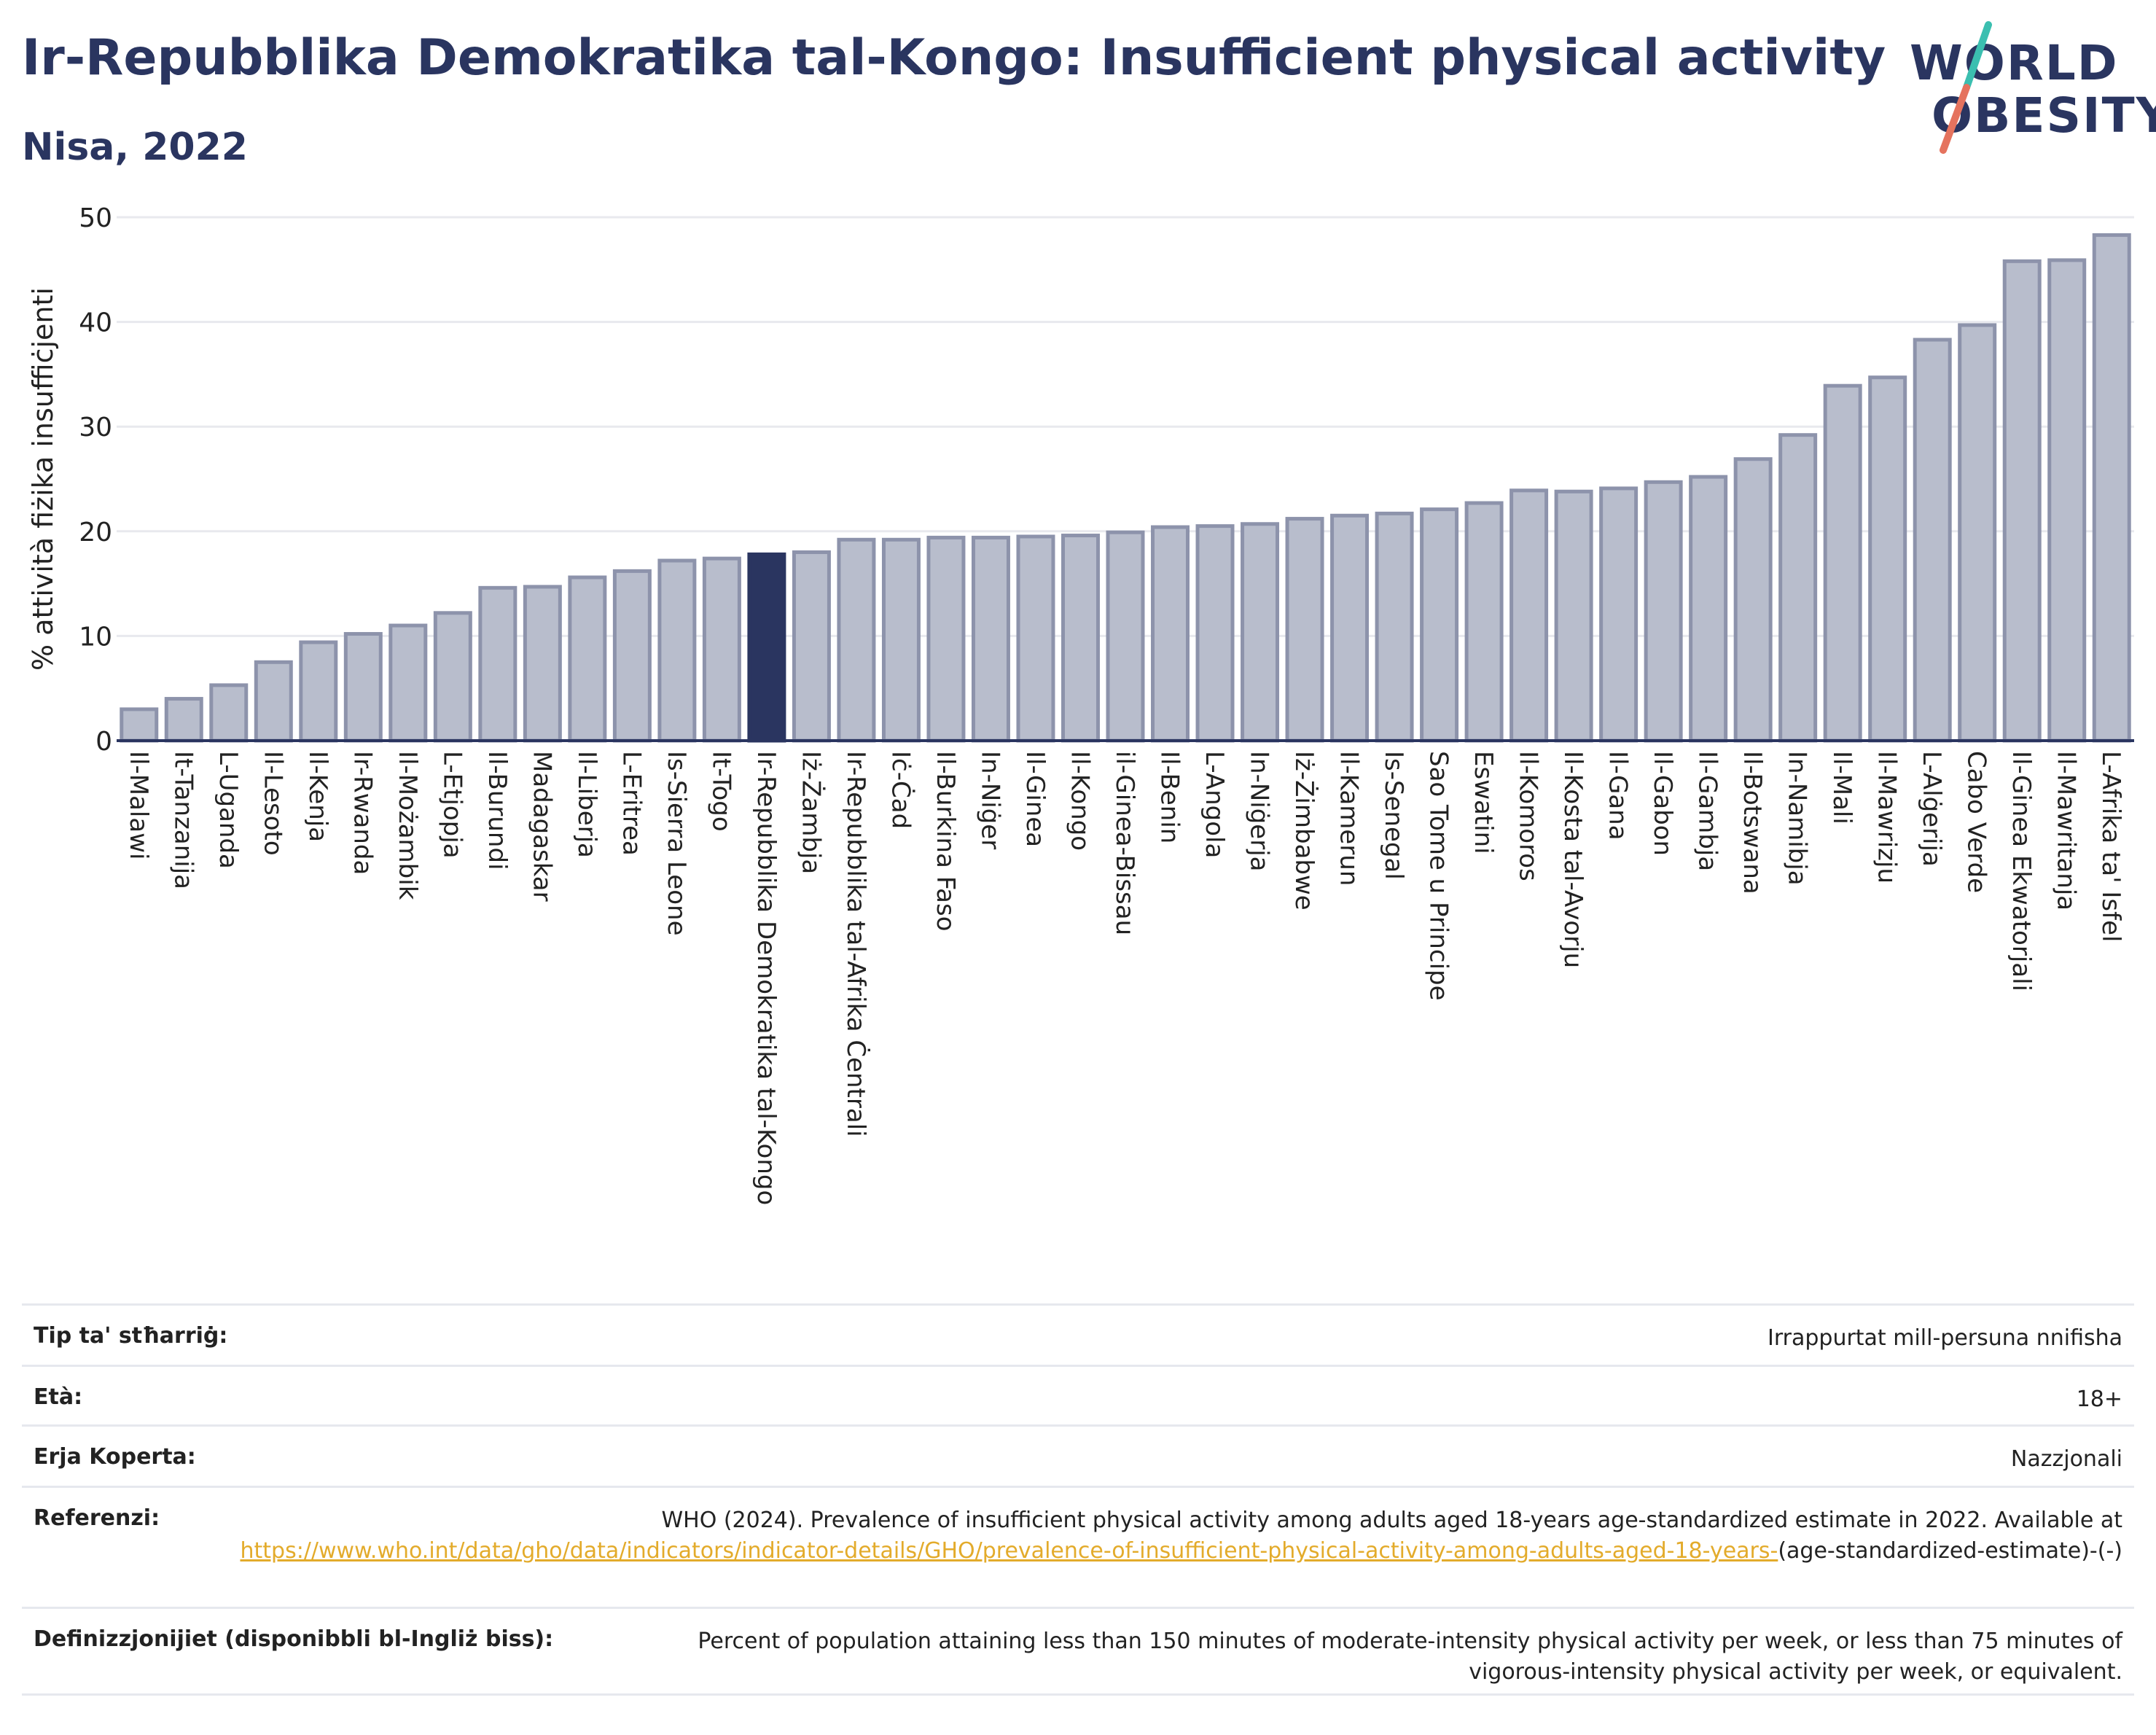 The image size is (2156, 1735). What do you see at coordinates (1842, 787) in the screenshot?
I see `x-tick-label: Il-Mali` at bounding box center [1842, 787].